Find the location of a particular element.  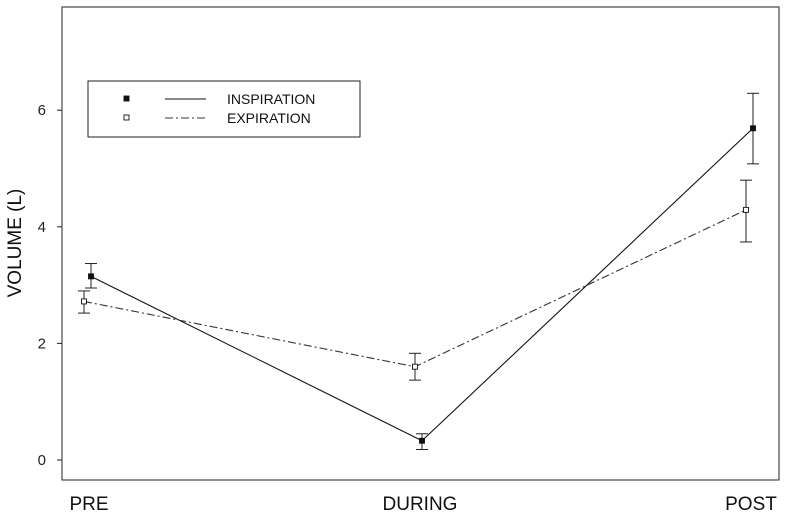

y-tick-label-3: 6 is located at coordinates (42, 110).